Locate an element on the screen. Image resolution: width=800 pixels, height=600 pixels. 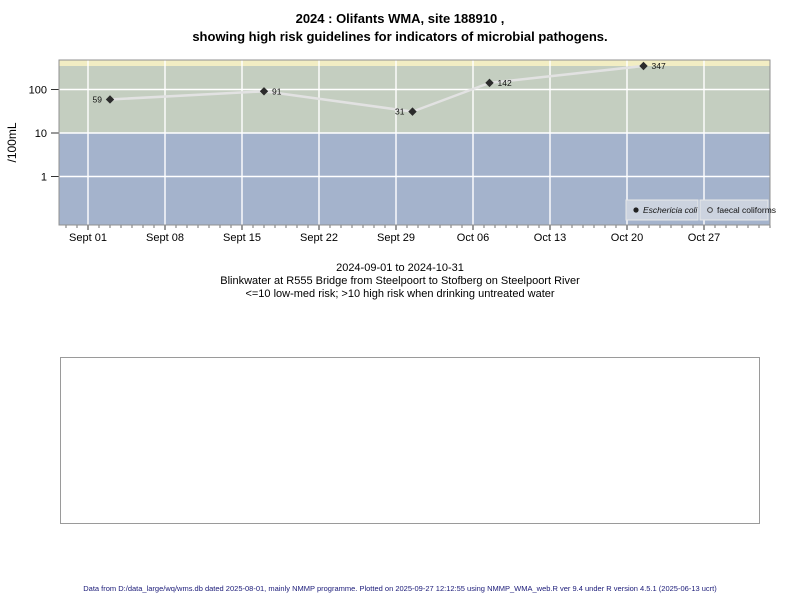
x-tick-label: Sept 22 is located at coordinates (319, 238).